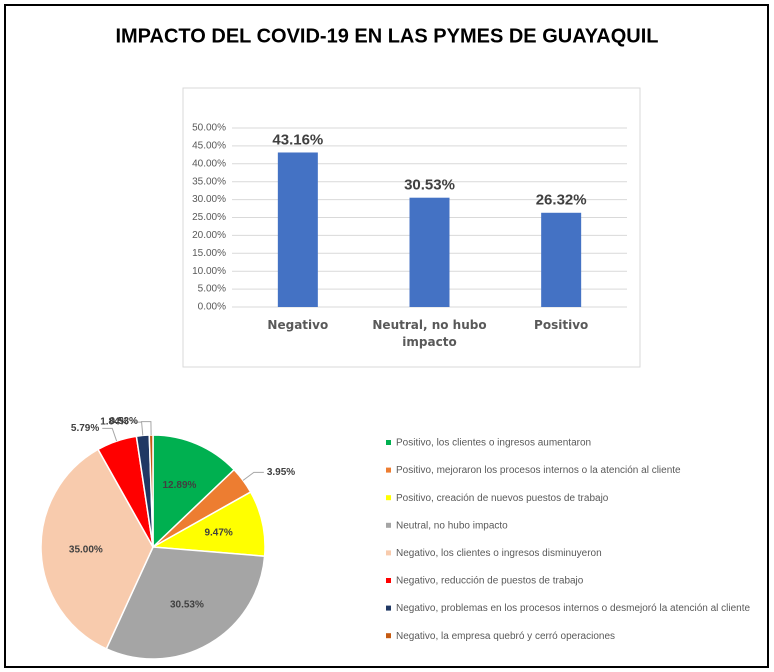 This screenshot has height=672, width=774. Describe the element at coordinates (209, 253) in the screenshot. I see `y-tick-label: 15.00%` at that location.